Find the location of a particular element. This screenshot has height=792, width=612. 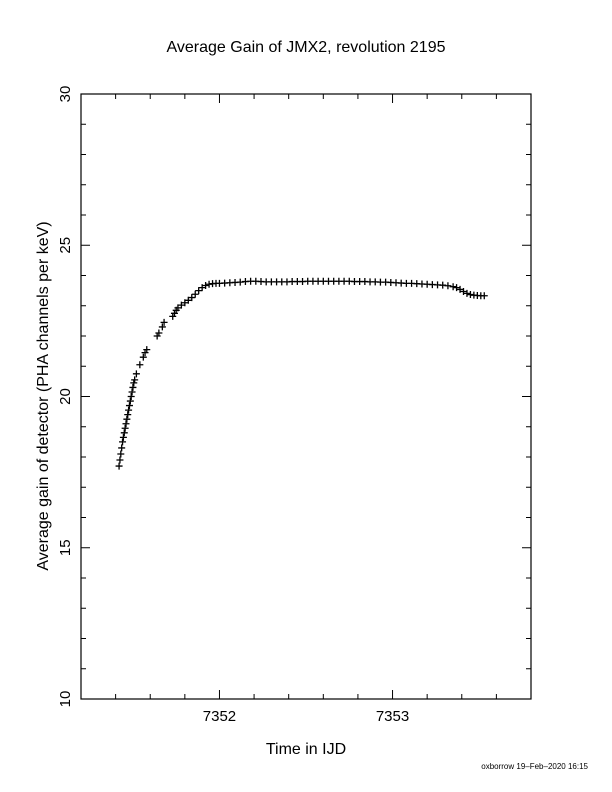

y-tick-label: 20 is located at coordinates (65, 396).